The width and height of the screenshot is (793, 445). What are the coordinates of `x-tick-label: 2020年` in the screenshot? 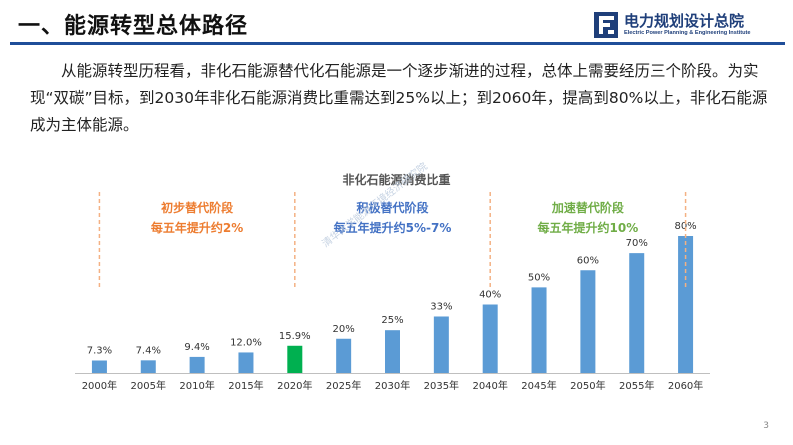 It's located at (294, 385).